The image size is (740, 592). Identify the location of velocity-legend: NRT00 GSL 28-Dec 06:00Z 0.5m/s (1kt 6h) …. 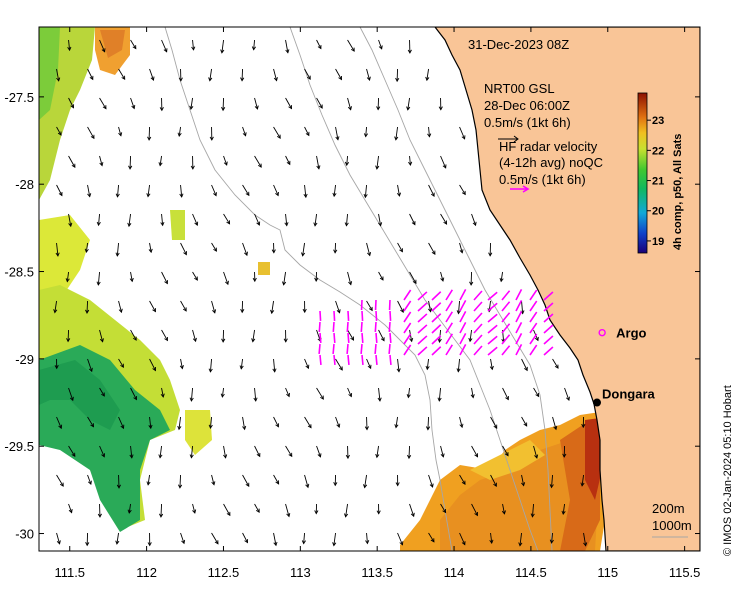
(543, 137).